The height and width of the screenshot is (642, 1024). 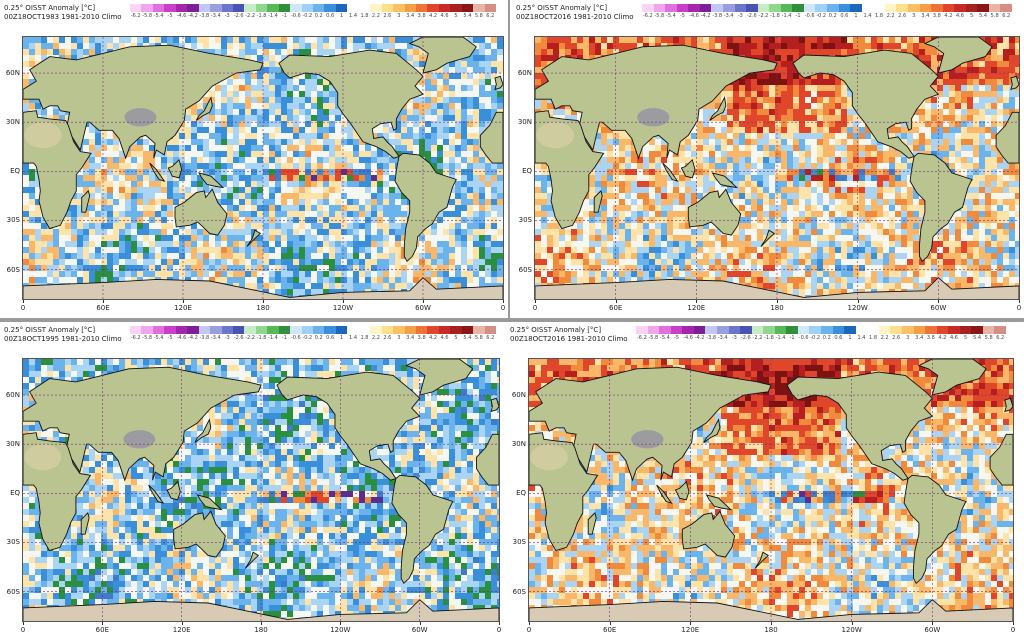 I want to click on longitude-label: 180, so click(x=777, y=308).